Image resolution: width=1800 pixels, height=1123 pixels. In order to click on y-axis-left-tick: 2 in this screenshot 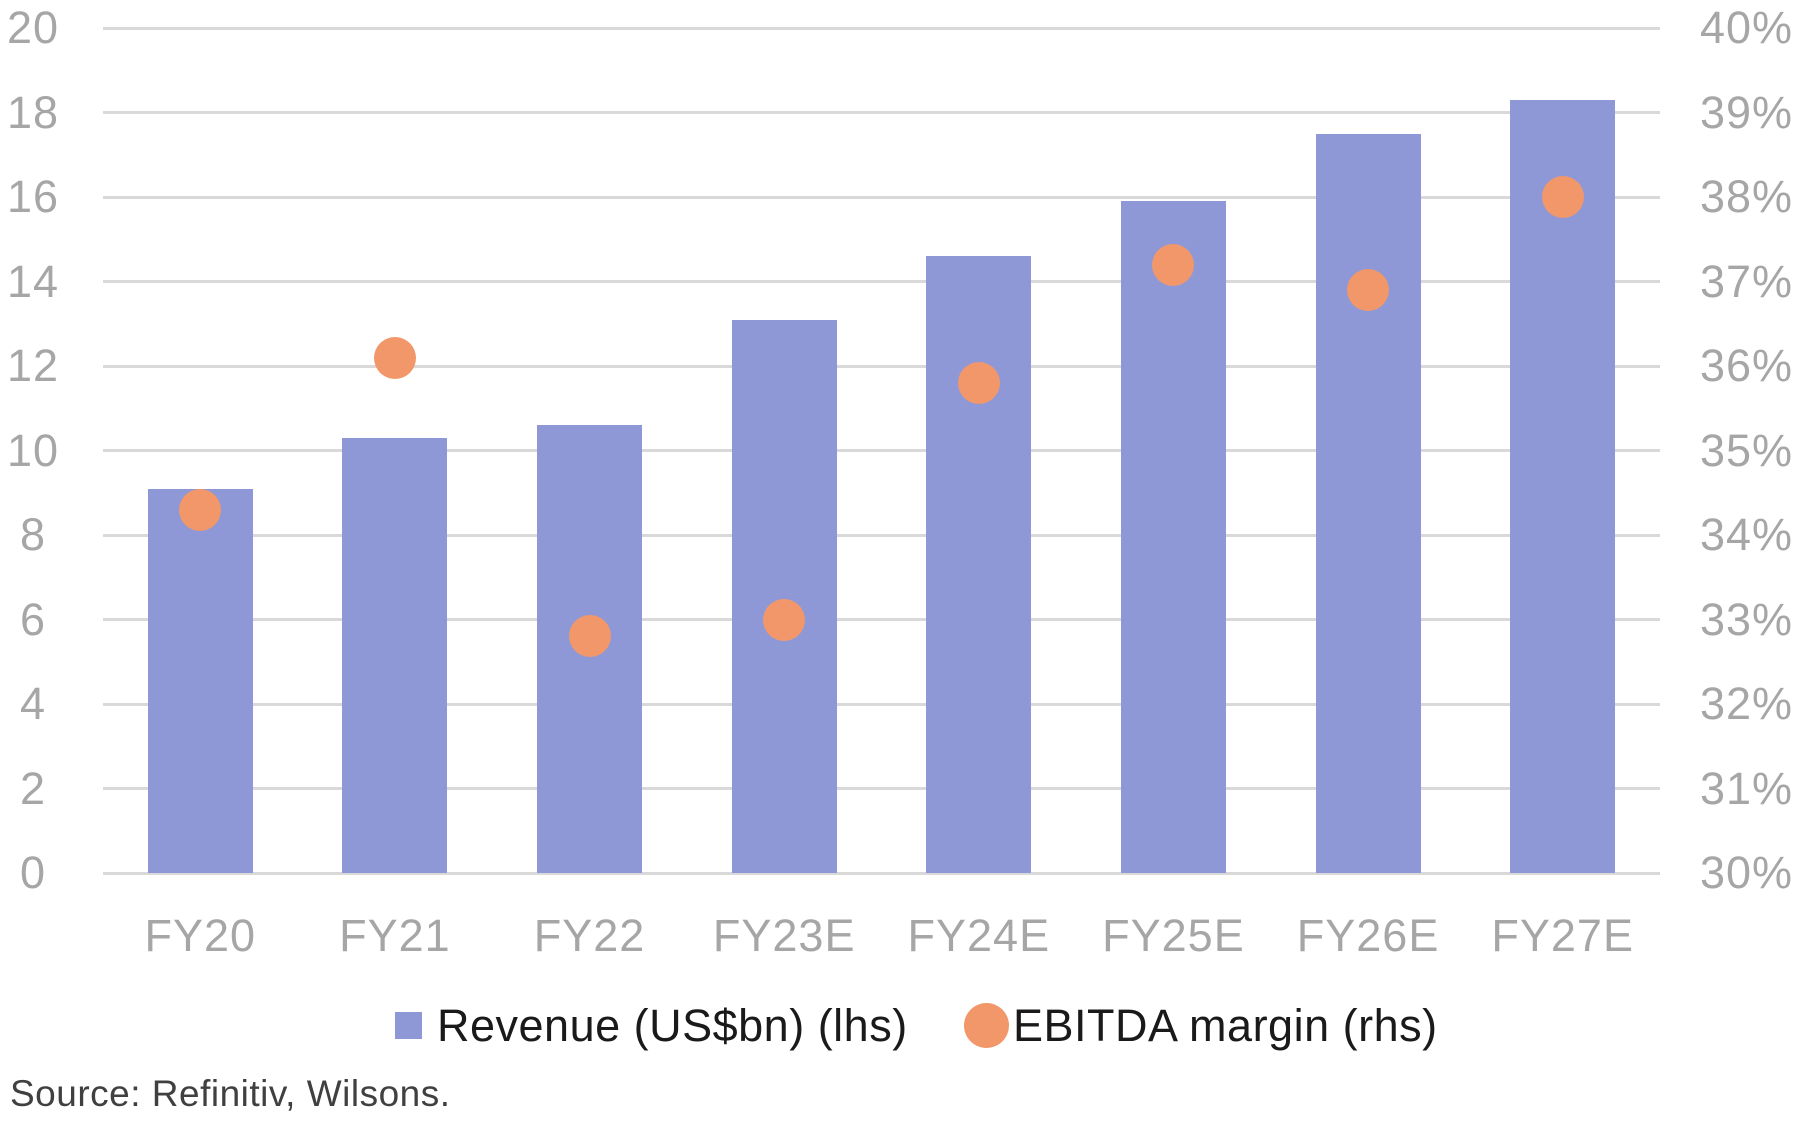, I will do `click(33, 788)`.